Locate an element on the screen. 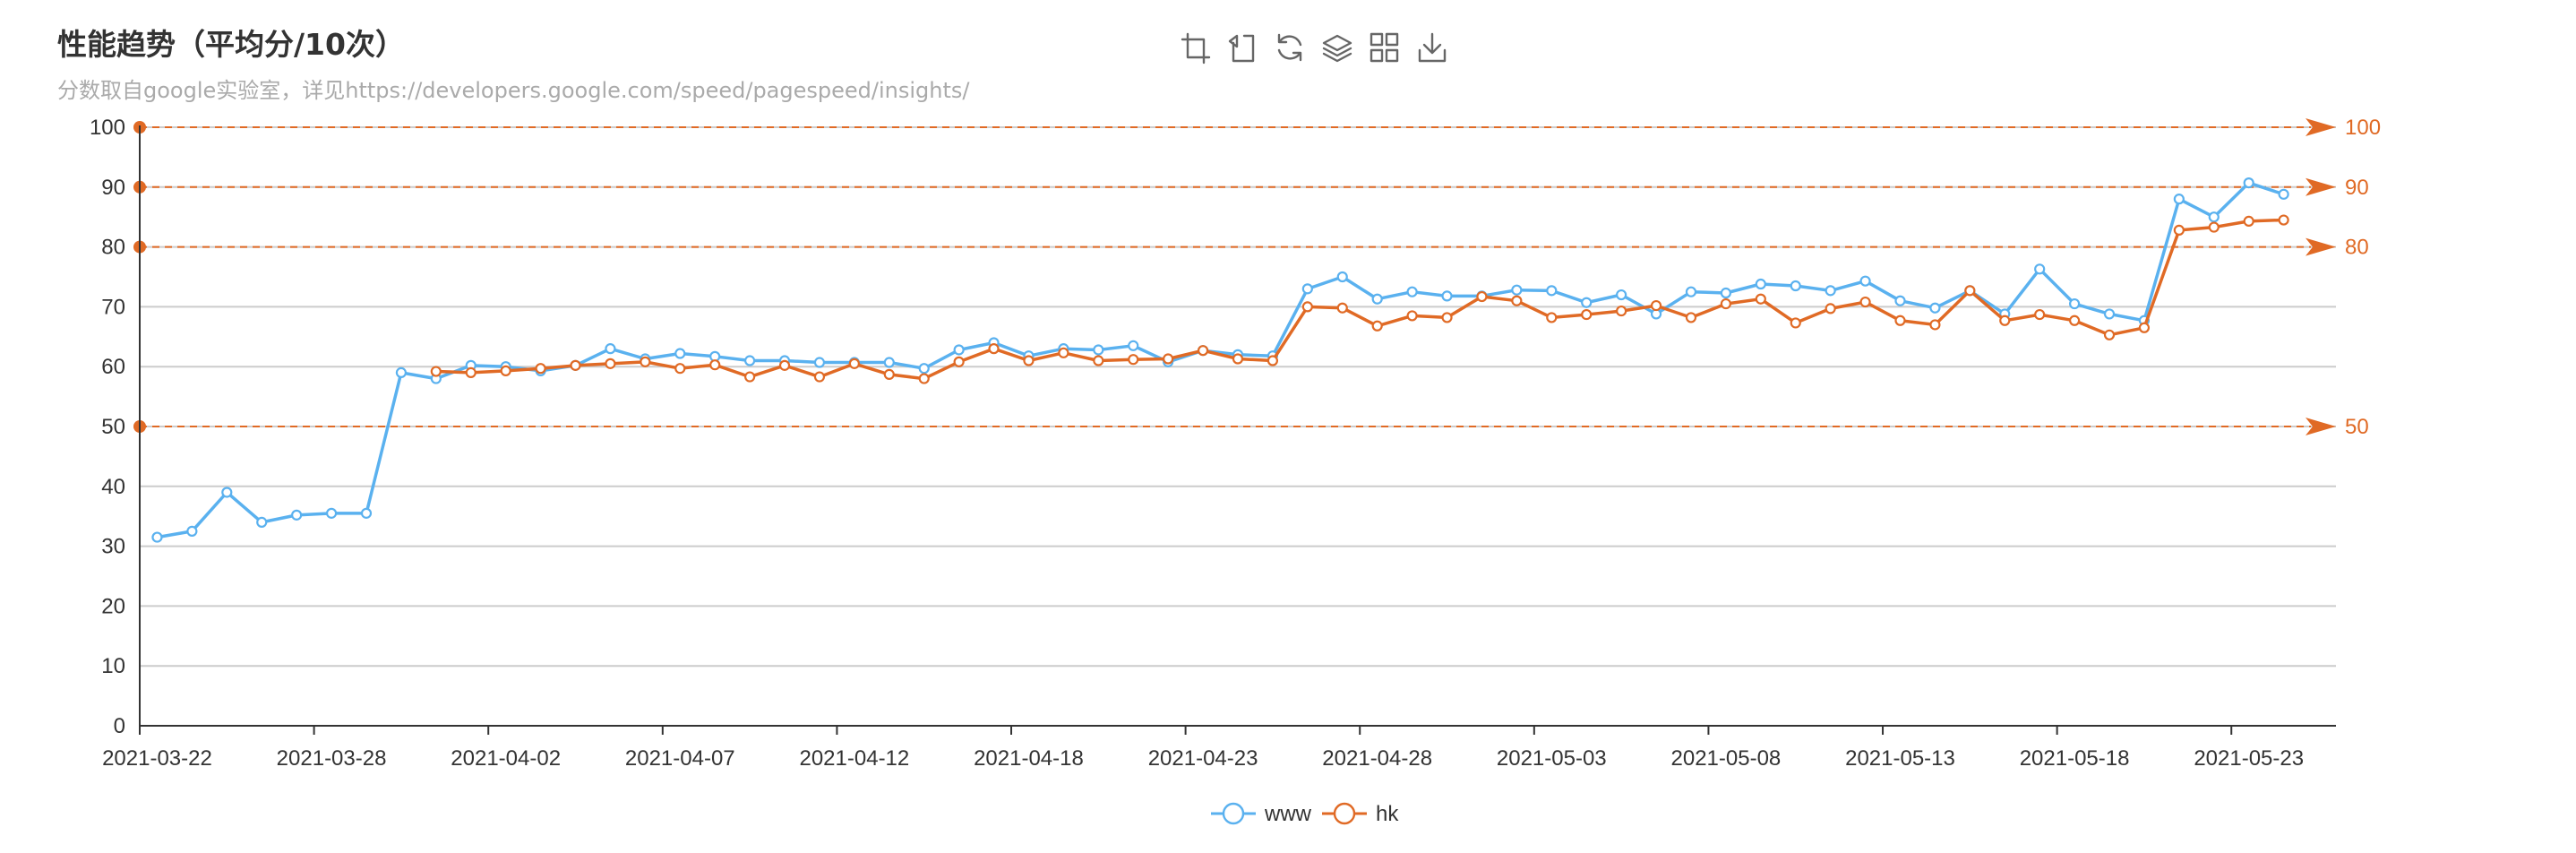 This screenshot has width=2576, height=853. tiled-icon is located at coordinates (1384, 47).